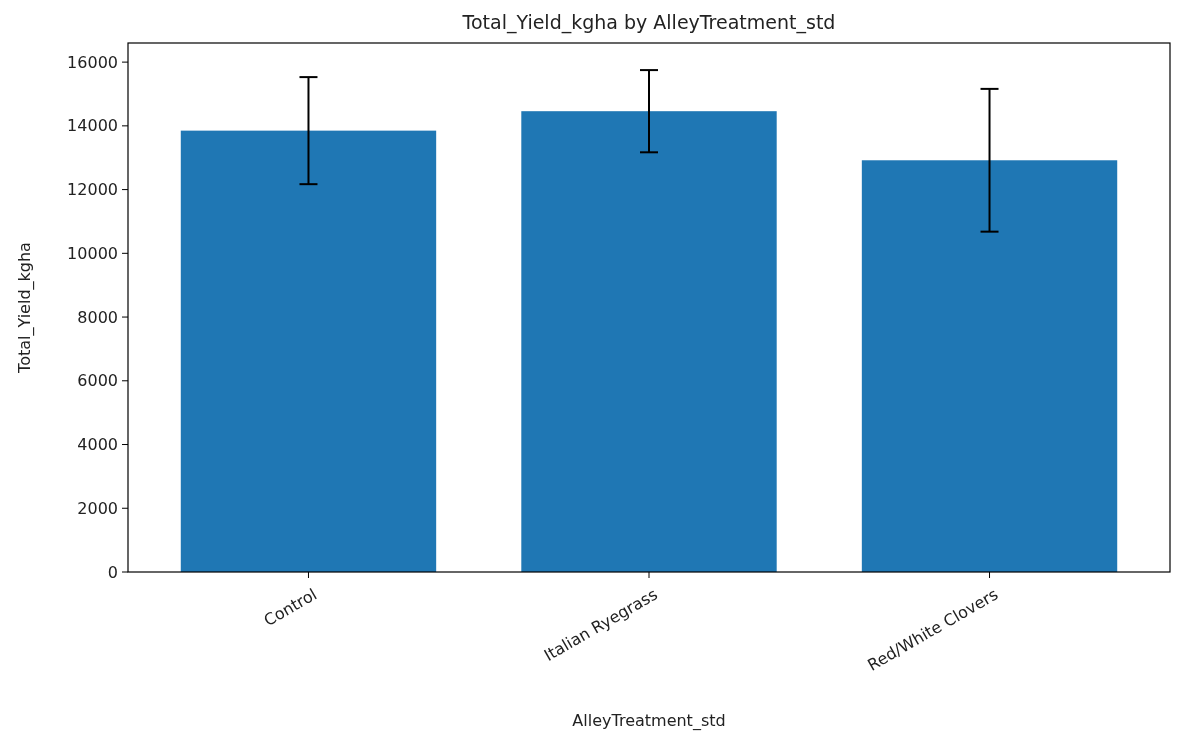 The height and width of the screenshot is (733, 1183). I want to click on y-tick-label: 10000, so click(92, 253).